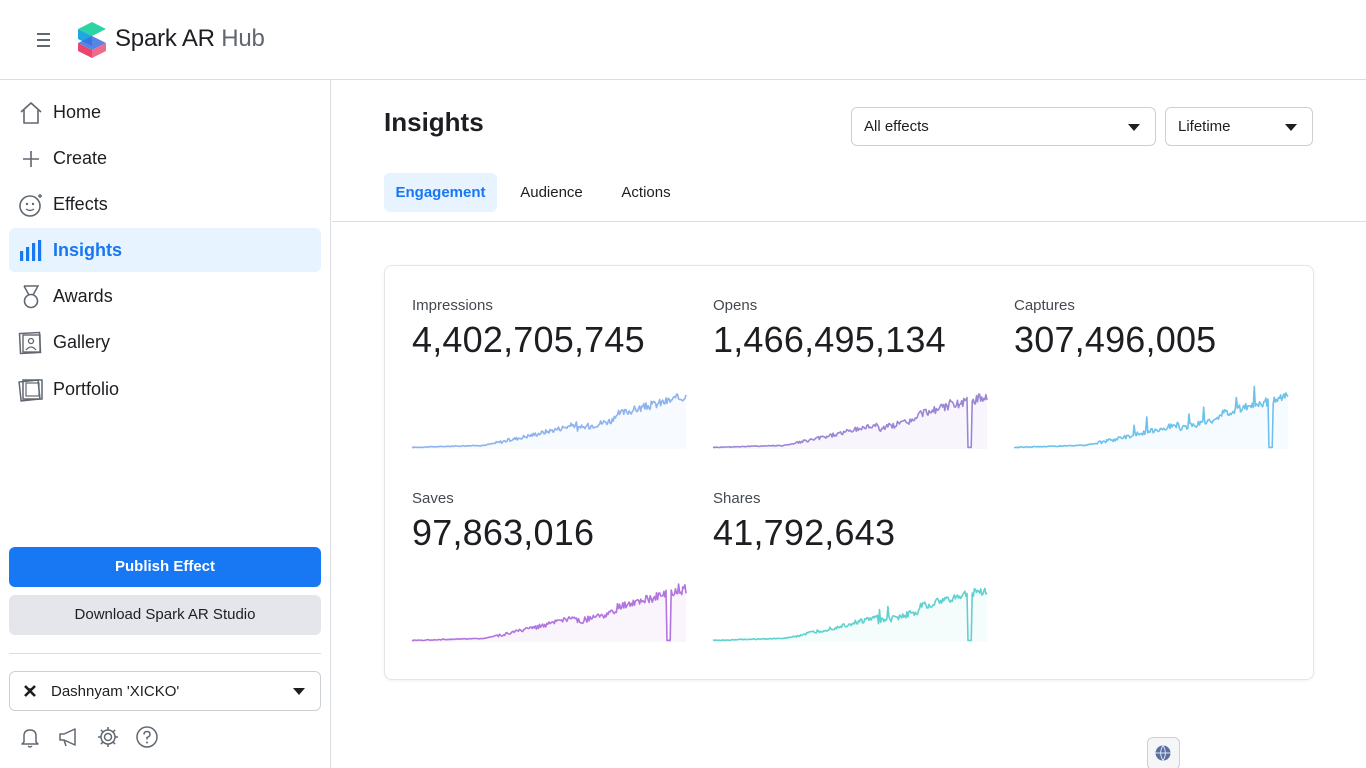  I want to click on impressions-sparkline, so click(549, 421).